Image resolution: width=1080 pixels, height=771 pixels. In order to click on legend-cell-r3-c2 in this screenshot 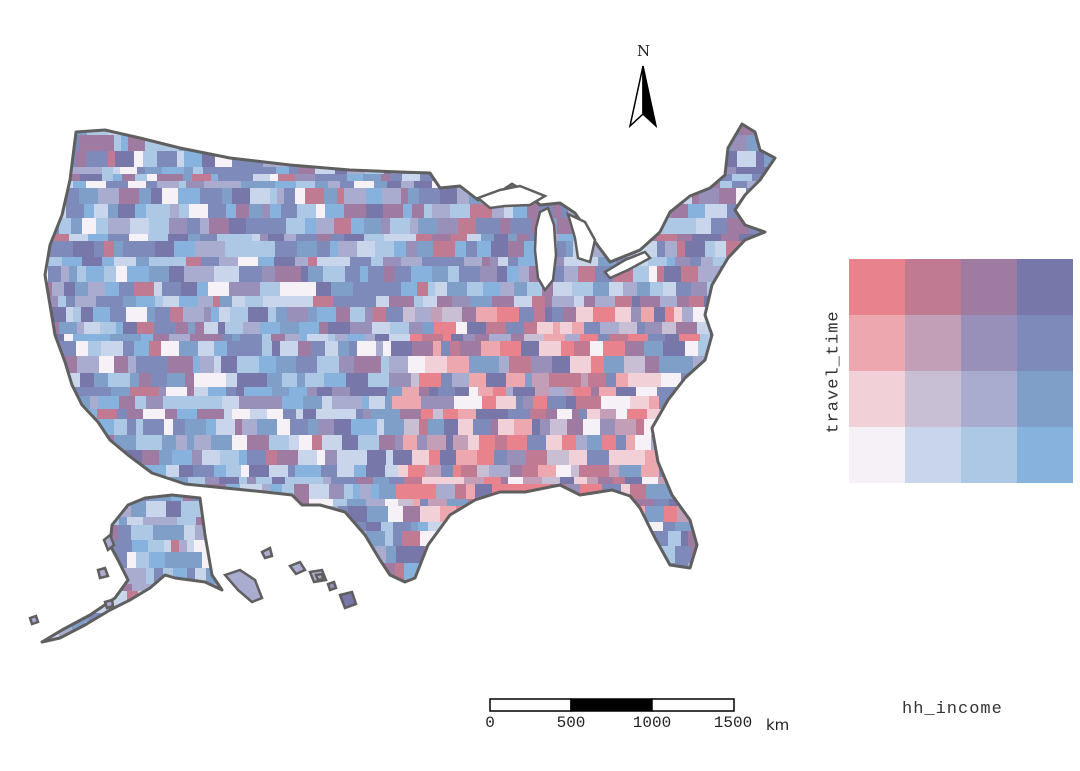, I will do `click(989, 455)`.